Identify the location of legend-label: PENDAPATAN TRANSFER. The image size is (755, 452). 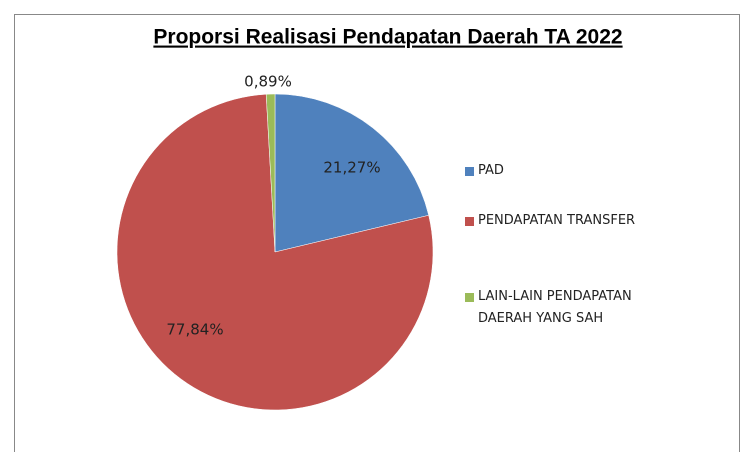
(557, 220).